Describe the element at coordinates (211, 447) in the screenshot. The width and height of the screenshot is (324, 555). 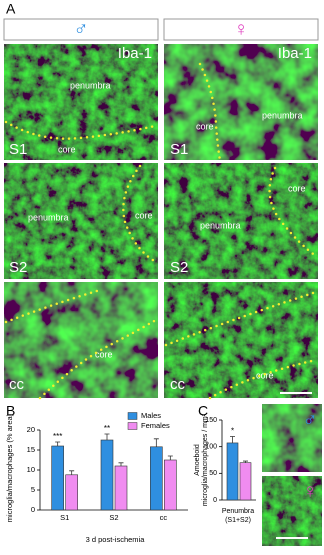
I see `y-tick-label: 100` at that location.